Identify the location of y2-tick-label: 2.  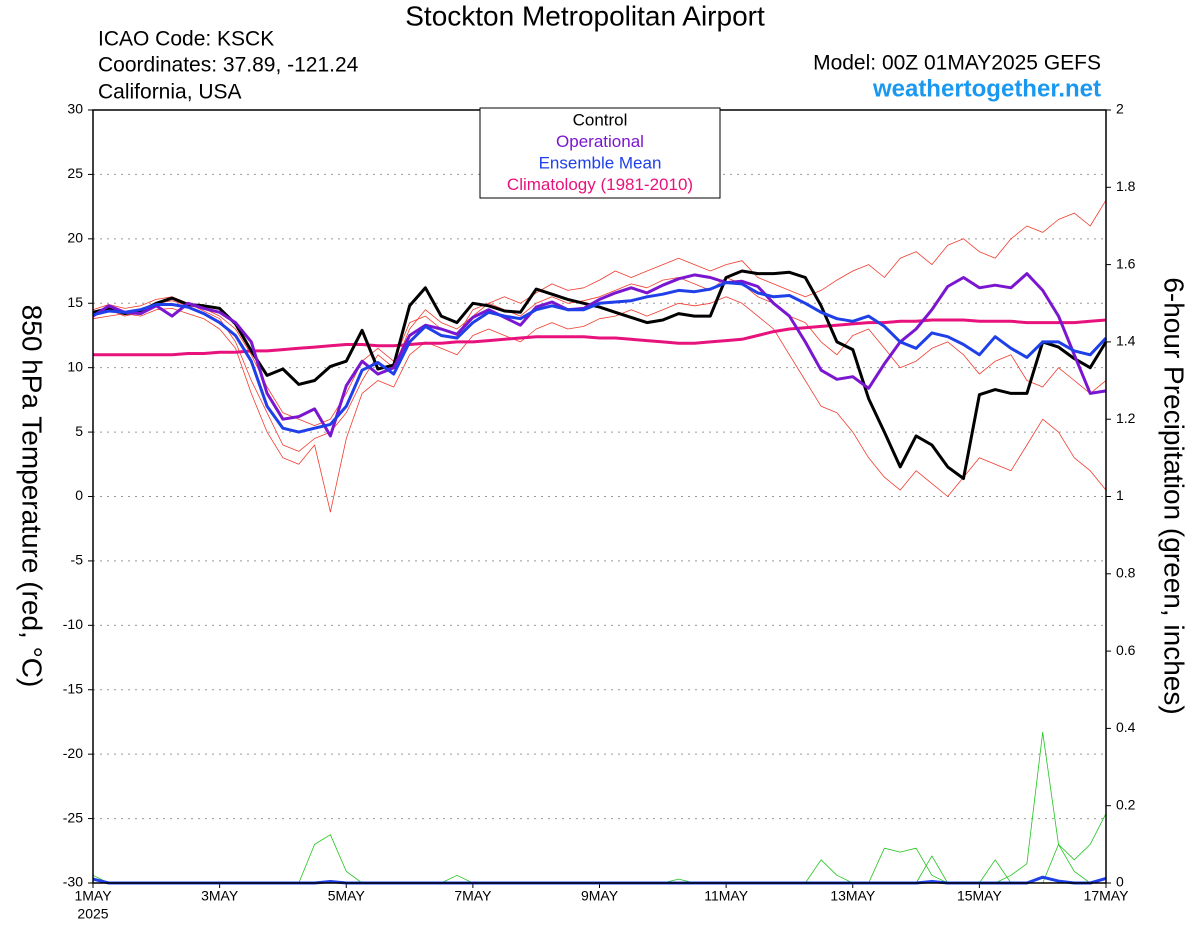
(1120, 109).